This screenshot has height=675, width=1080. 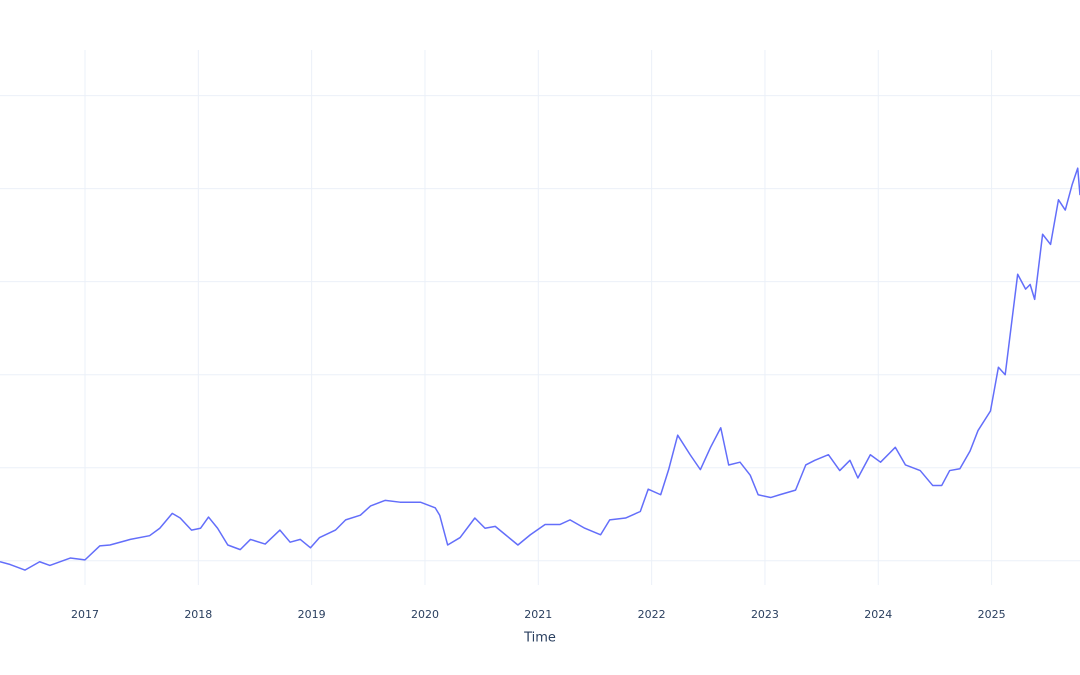 I want to click on x-tick-label: 2022, so click(x=652, y=614).